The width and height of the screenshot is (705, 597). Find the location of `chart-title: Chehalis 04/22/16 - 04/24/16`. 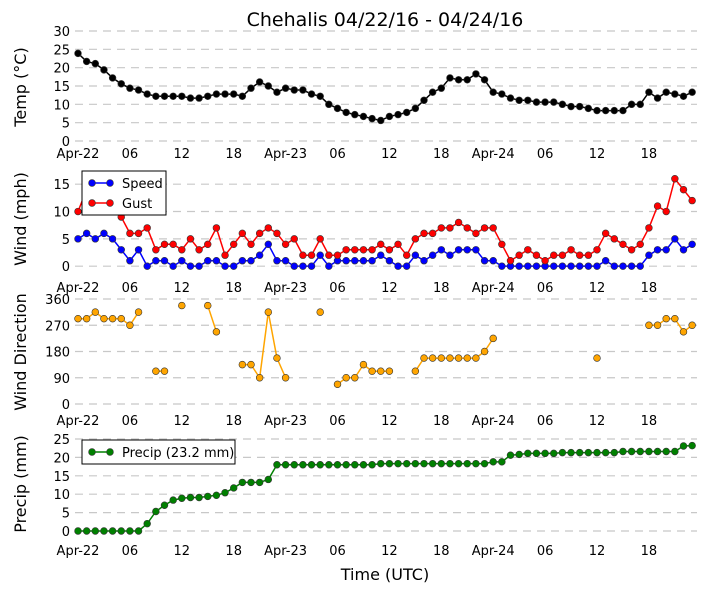

chart-title: Chehalis 04/22/16 - 04/24/16 is located at coordinates (385, 20).